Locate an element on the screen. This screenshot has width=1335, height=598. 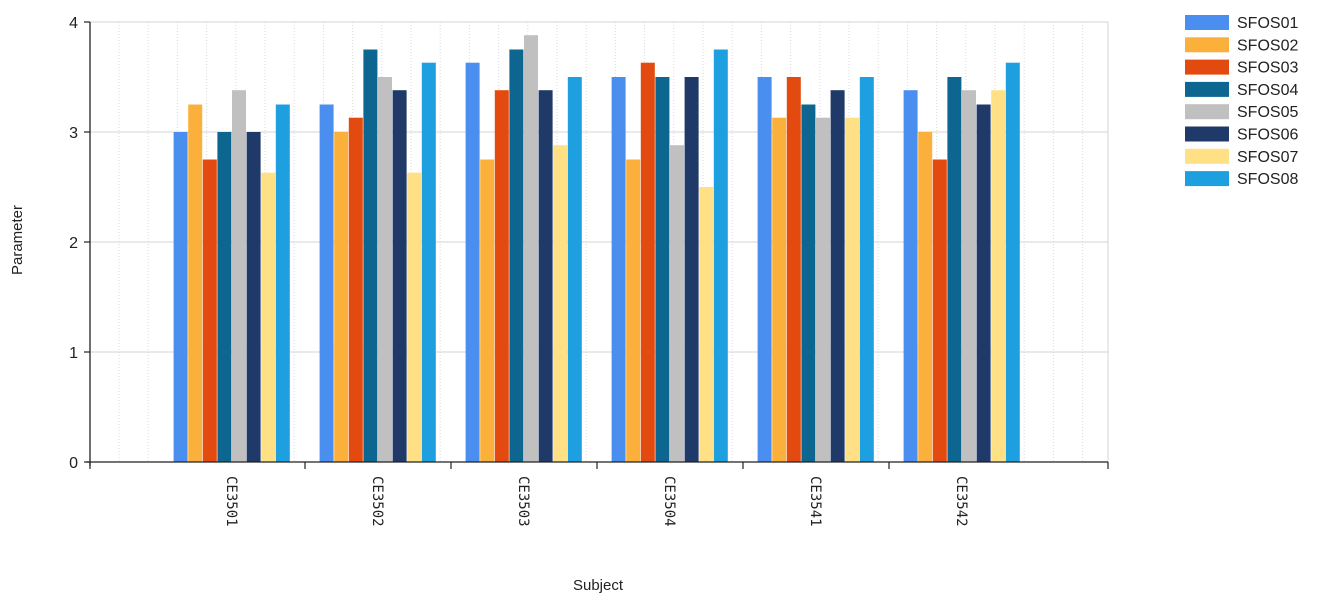
legend-label: SFOS05 is located at coordinates (1267, 112).